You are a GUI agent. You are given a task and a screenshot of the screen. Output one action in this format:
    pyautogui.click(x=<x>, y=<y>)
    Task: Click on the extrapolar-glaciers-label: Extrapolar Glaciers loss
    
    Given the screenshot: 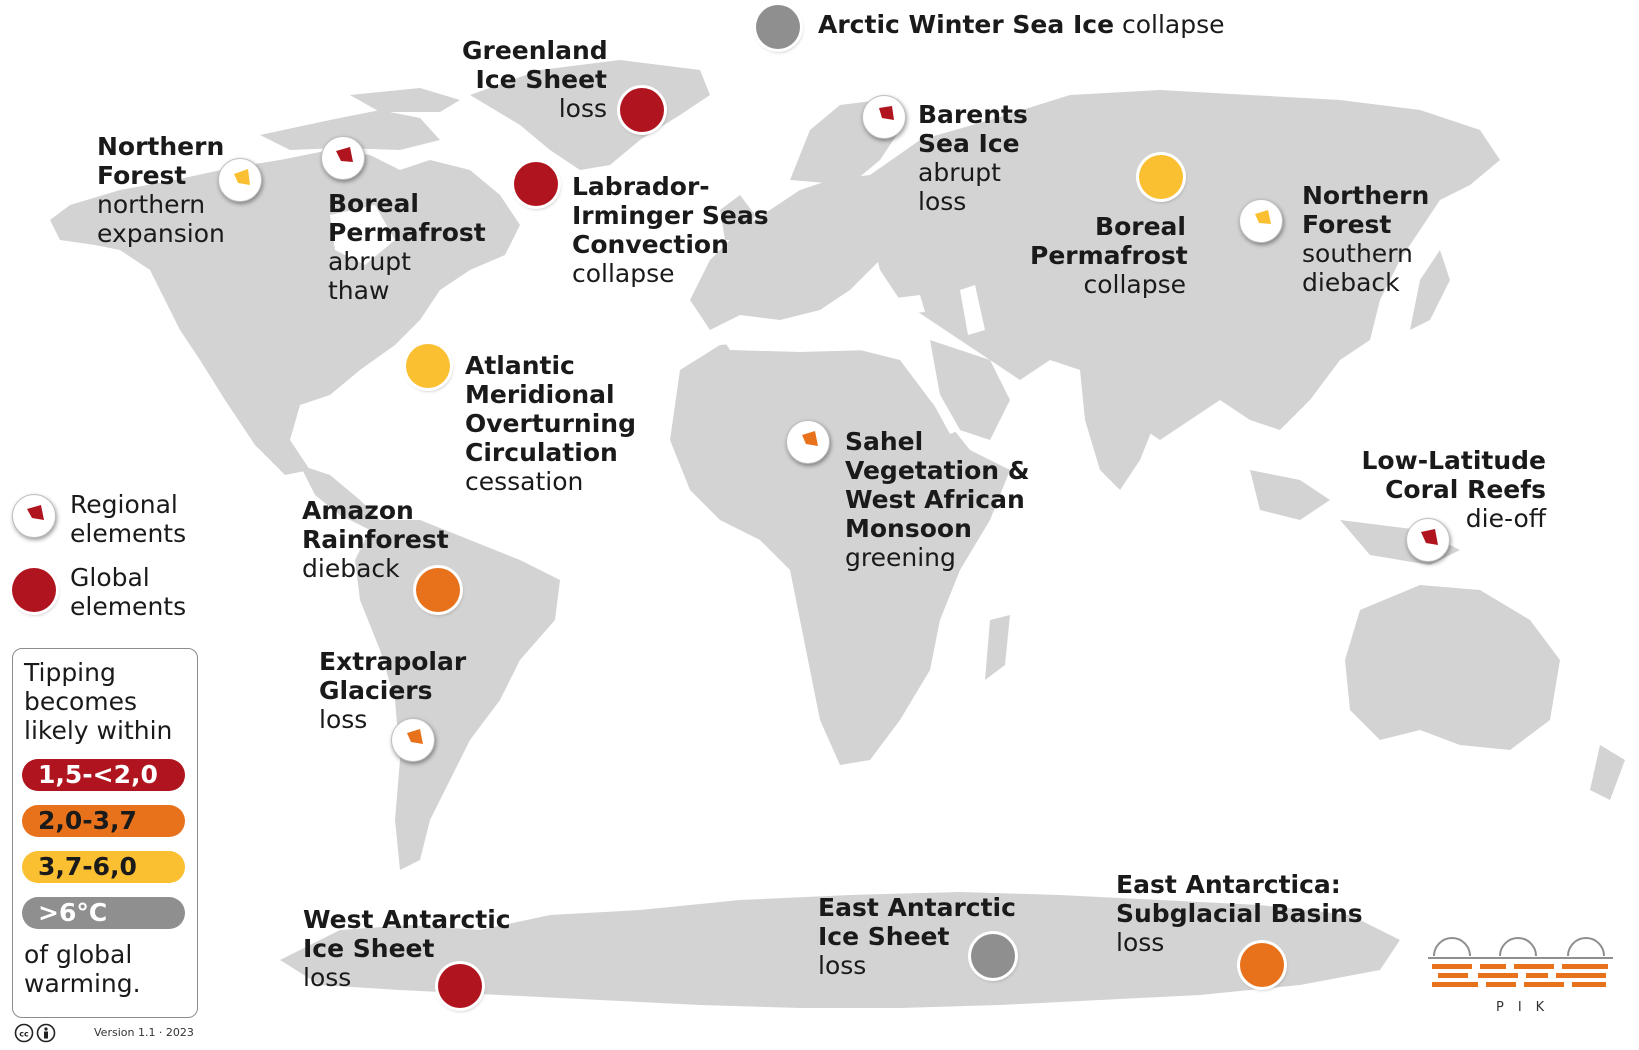 What is the action you would take?
    pyautogui.click(x=392, y=690)
    